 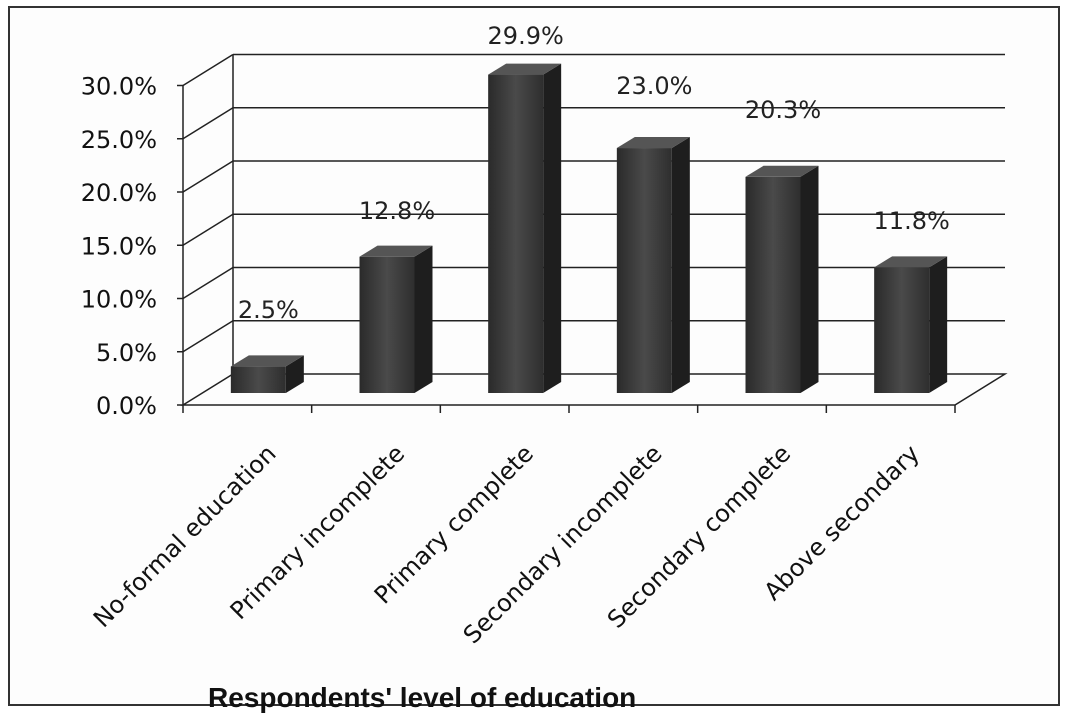 What do you see at coordinates (119, 87) in the screenshot?
I see `y-tick-label: 30.0%` at bounding box center [119, 87].